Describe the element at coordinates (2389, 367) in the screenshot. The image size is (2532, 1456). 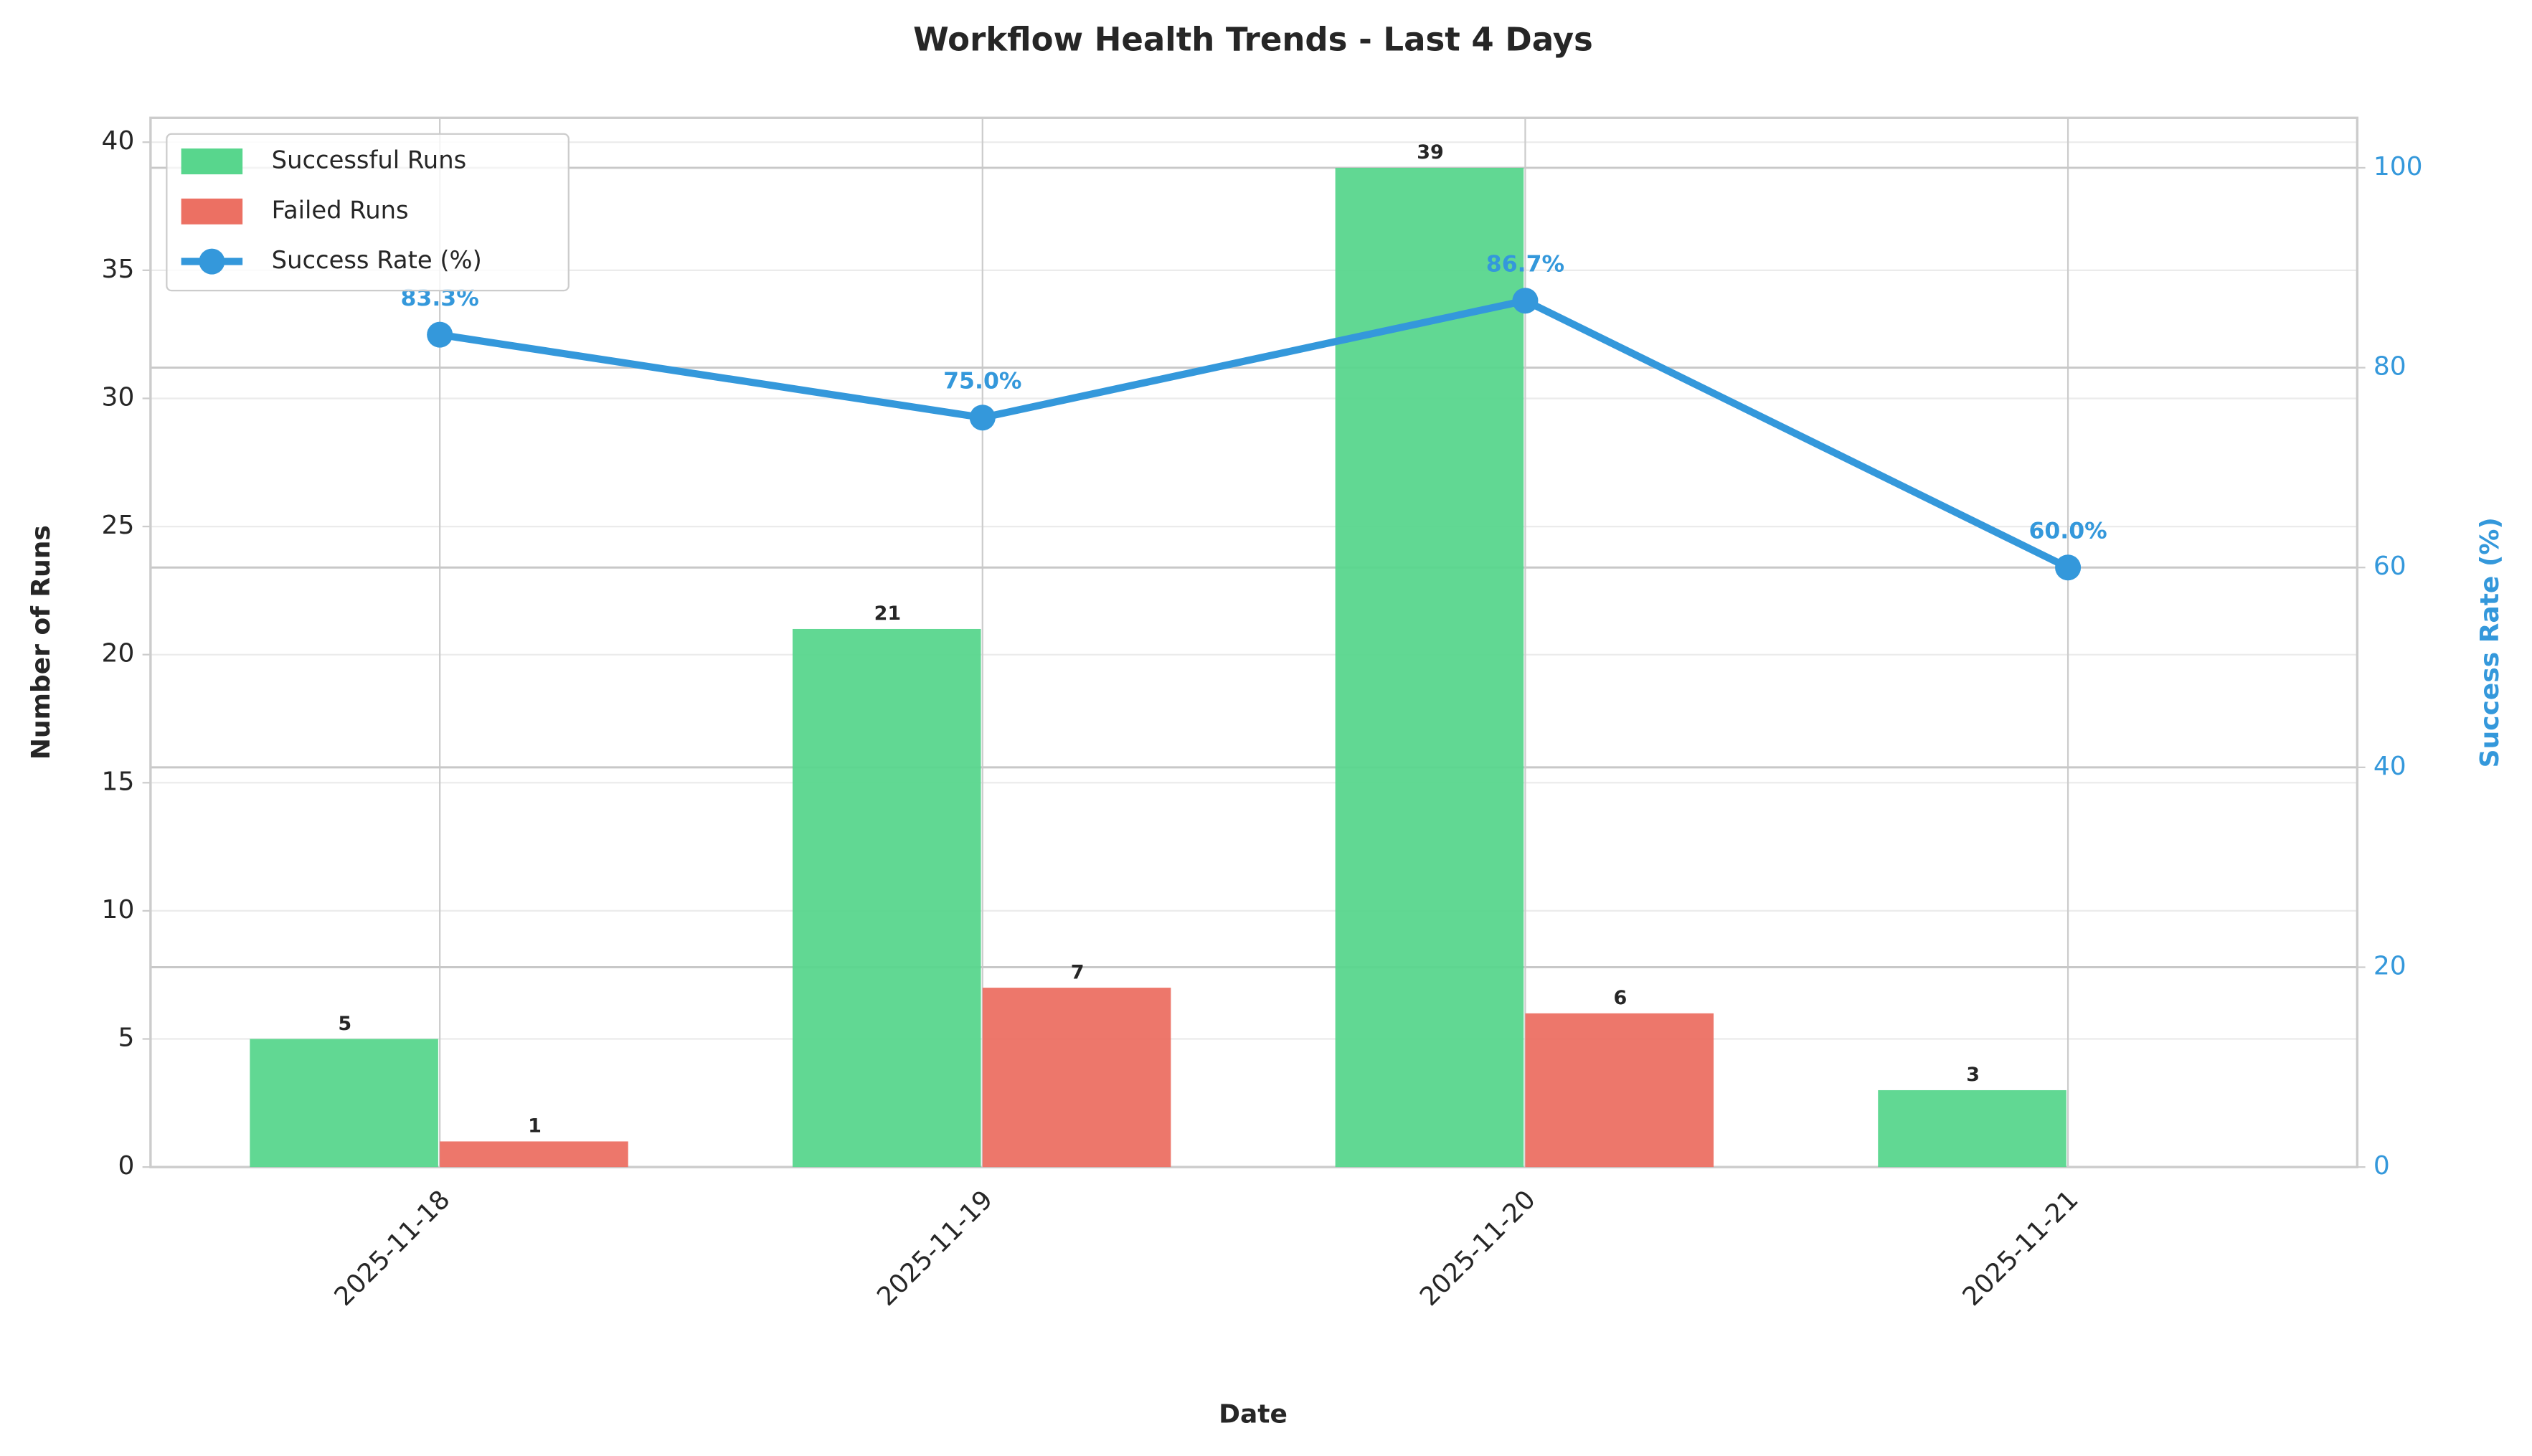
I see `y2-tick-label: 80` at that location.